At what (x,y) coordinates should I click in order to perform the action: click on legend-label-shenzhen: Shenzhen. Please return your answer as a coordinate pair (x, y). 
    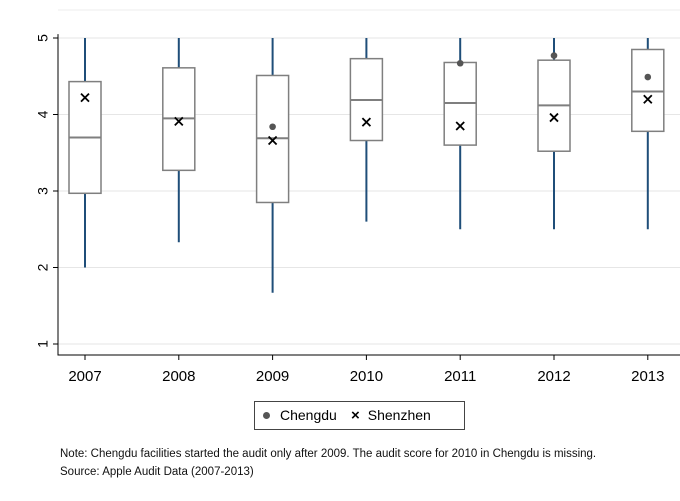
    Looking at the image, I should click on (399, 415).